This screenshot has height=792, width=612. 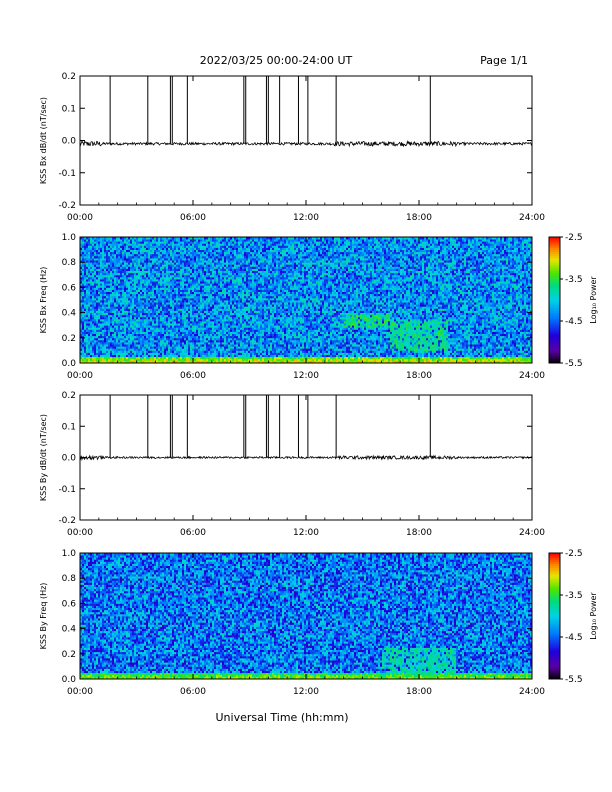 What do you see at coordinates (69, 77) in the screenshot?
I see `y-tick-label-0-4: 0.2` at bounding box center [69, 77].